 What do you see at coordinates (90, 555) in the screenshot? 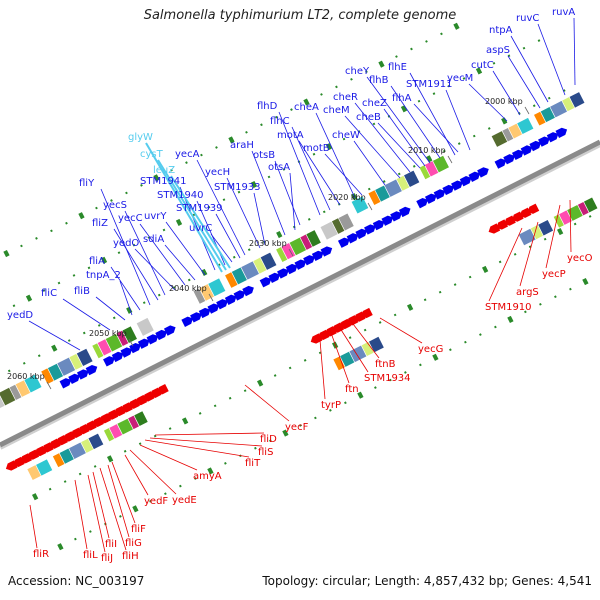
I see `reverse-gene-label: fliL` at bounding box center [90, 555].